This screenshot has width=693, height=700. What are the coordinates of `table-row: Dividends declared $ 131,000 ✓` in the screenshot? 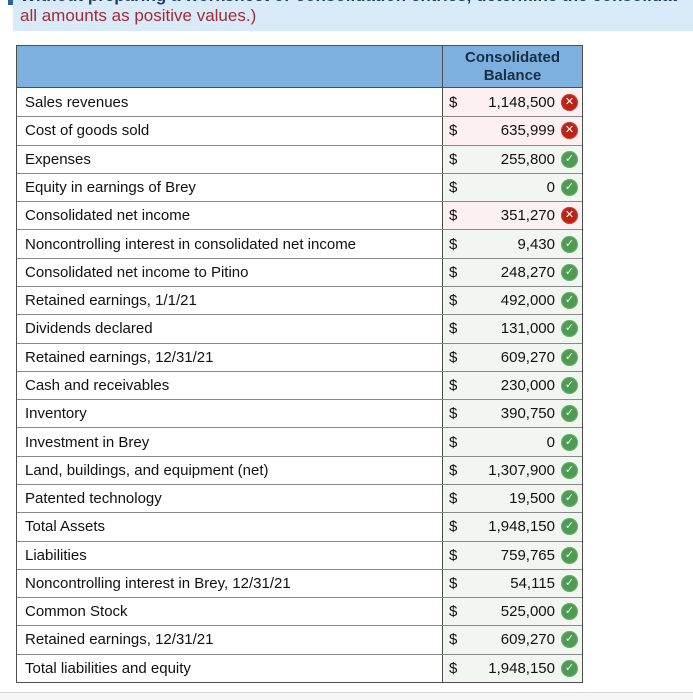 It's located at (299, 328).